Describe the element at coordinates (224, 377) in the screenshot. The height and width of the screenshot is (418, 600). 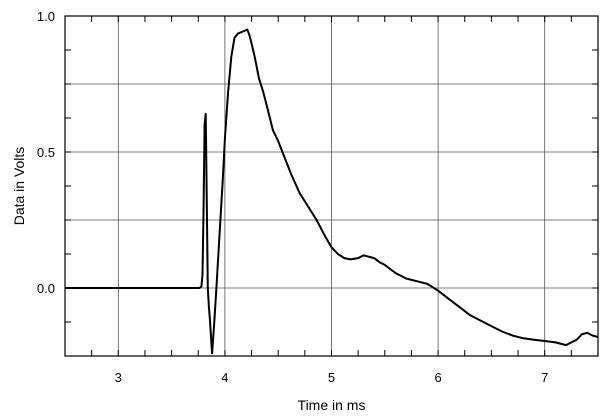
I see `x-tick-label: 4` at that location.